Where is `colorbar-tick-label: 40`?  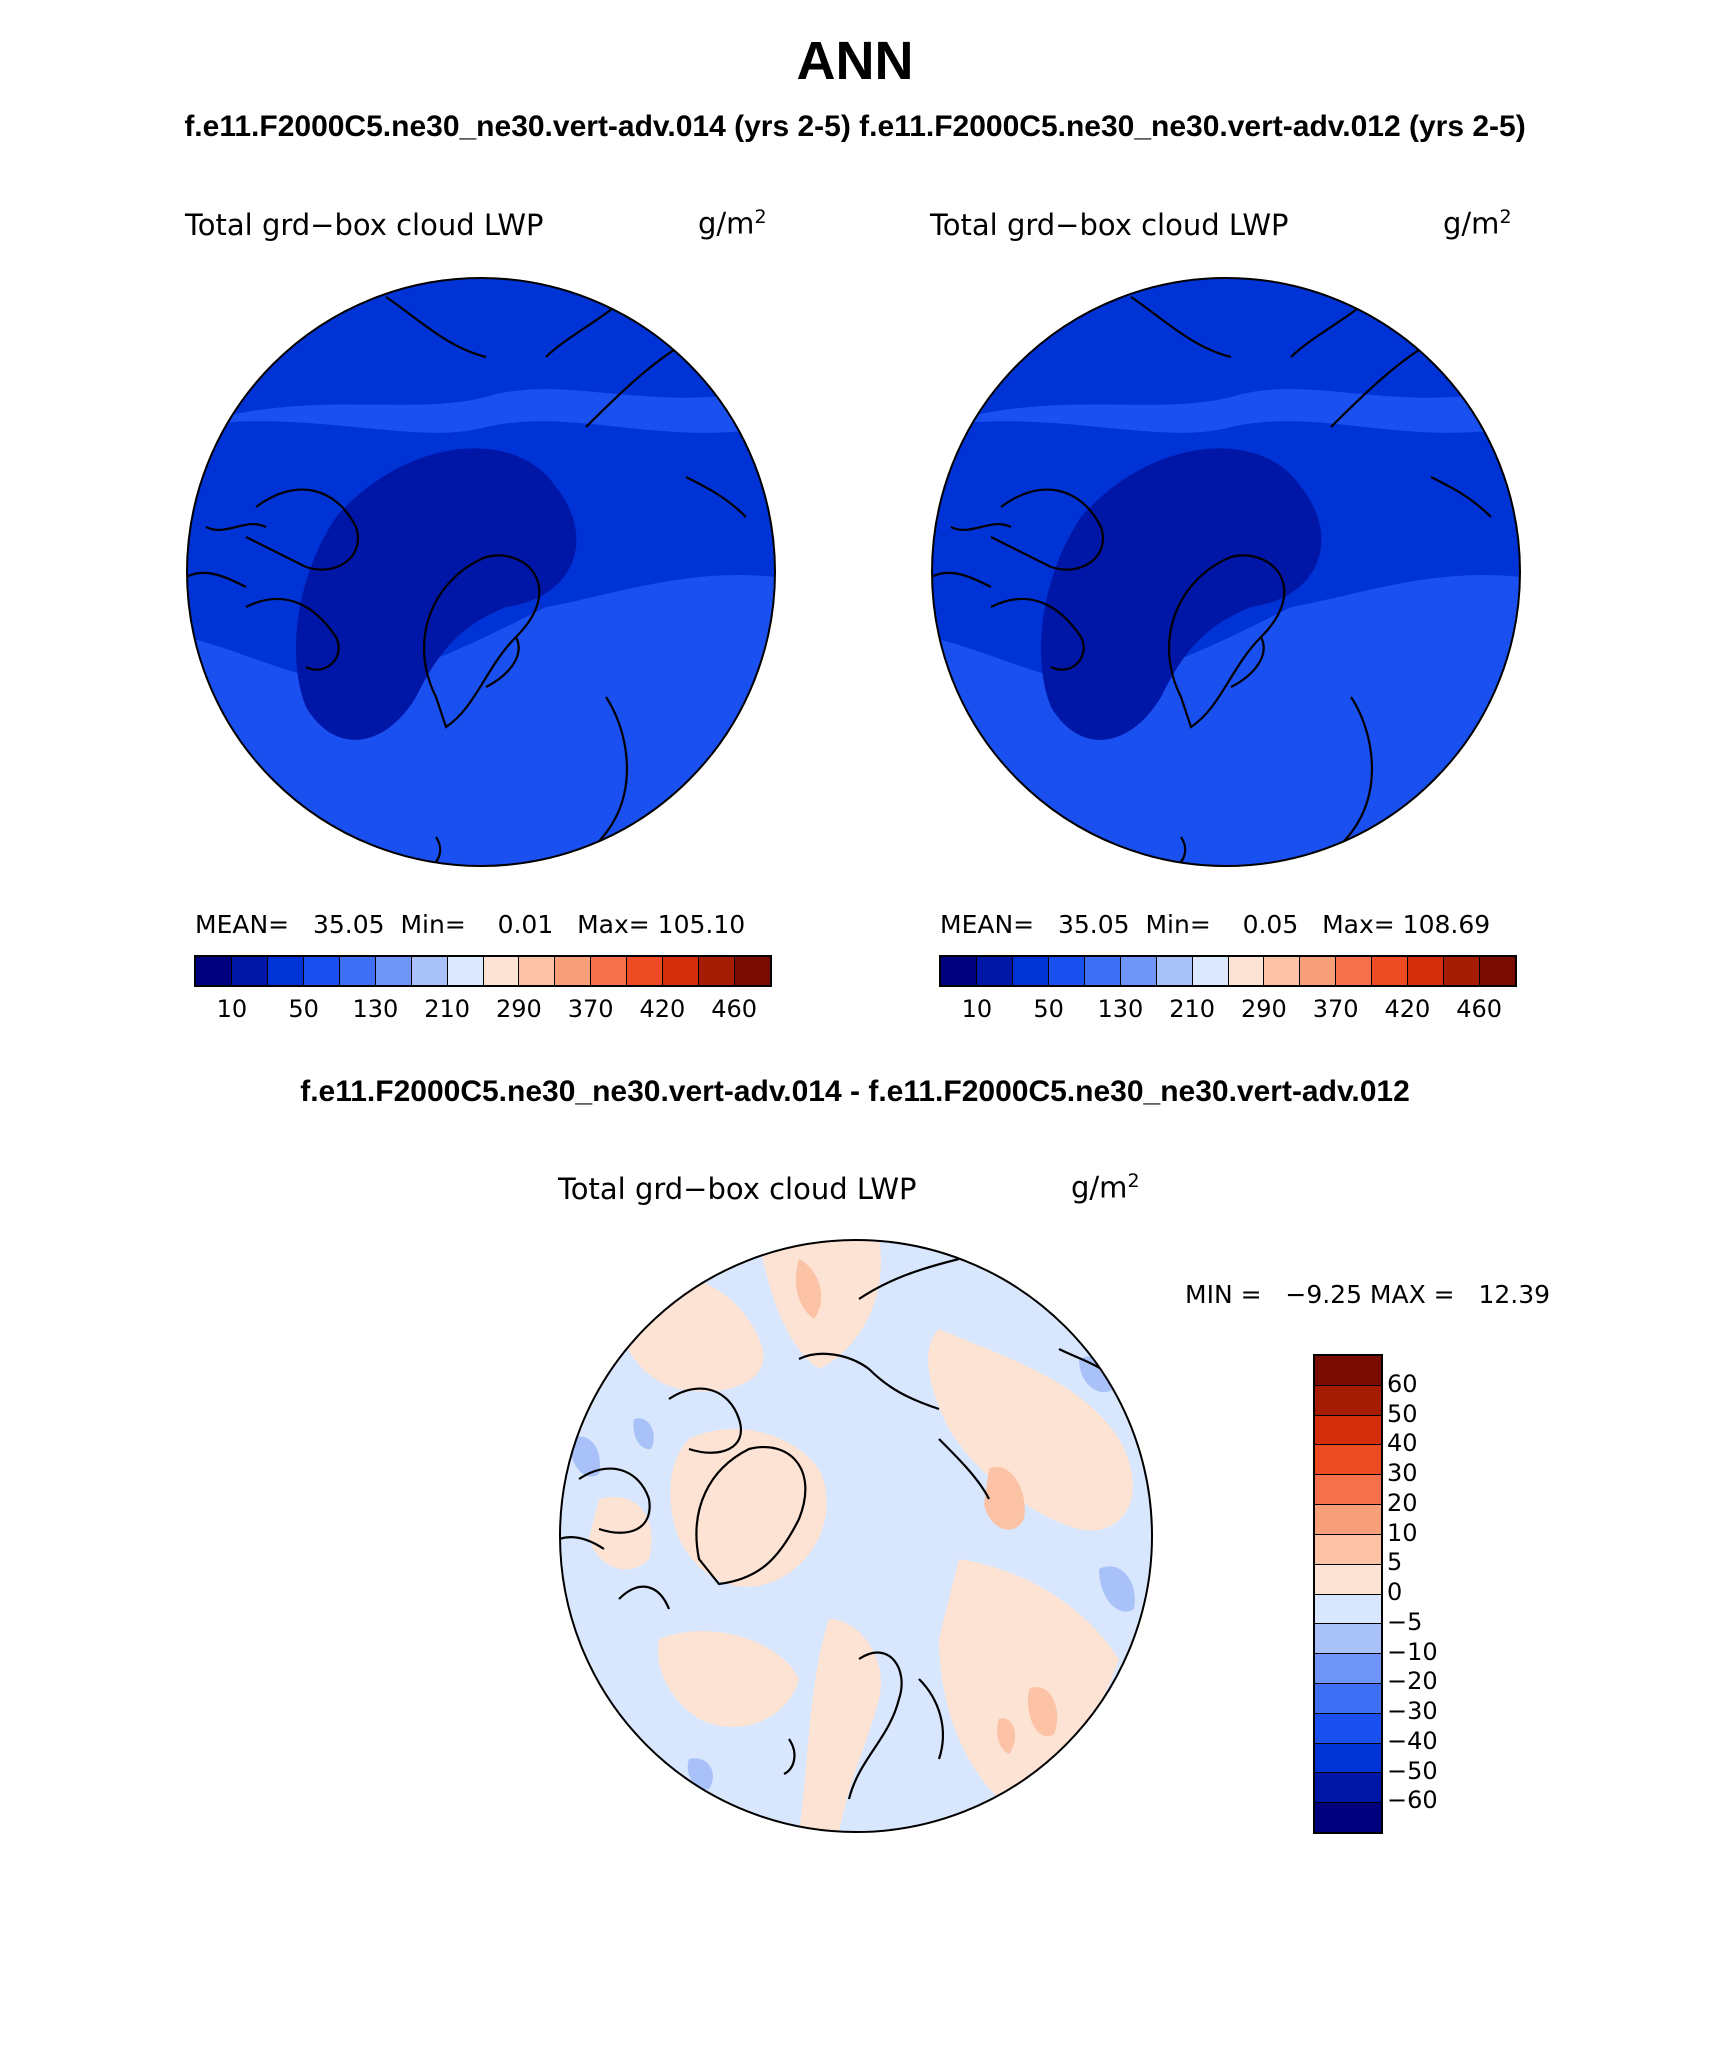
colorbar-tick-label: 40 is located at coordinates (1402, 1443).